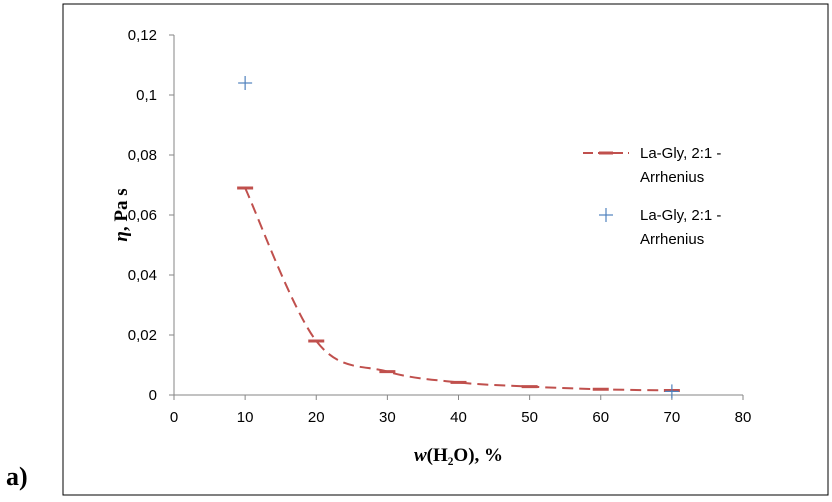 Image resolution: width=832 pixels, height=502 pixels. Describe the element at coordinates (672, 239) in the screenshot. I see `legend-series-2-label: Arrhenius` at that location.